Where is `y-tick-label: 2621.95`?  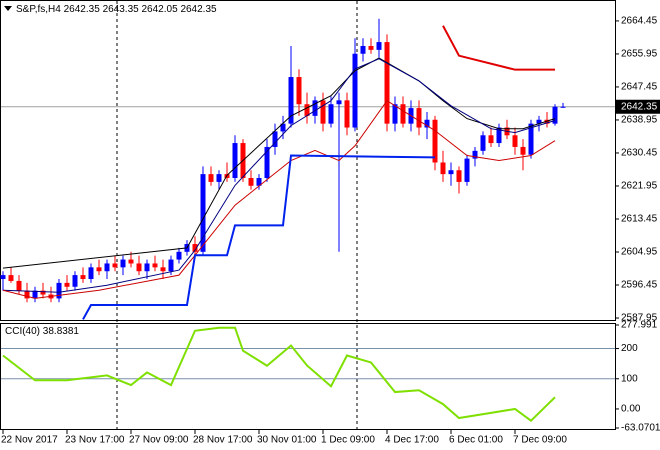 y-tick-label: 2621.95 is located at coordinates (639, 186).